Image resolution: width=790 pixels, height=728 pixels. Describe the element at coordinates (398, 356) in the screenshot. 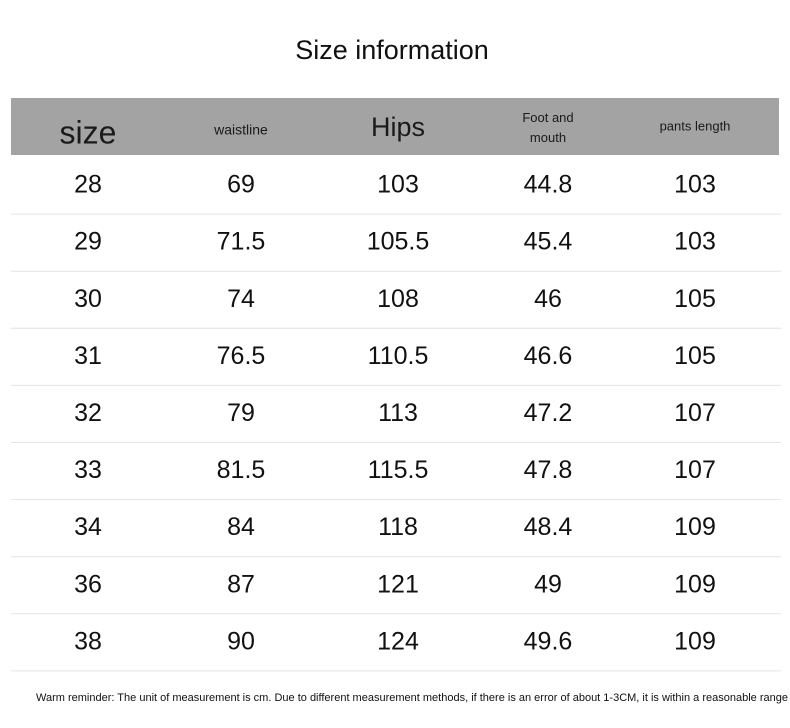

I see `cell: 110.5` at that location.